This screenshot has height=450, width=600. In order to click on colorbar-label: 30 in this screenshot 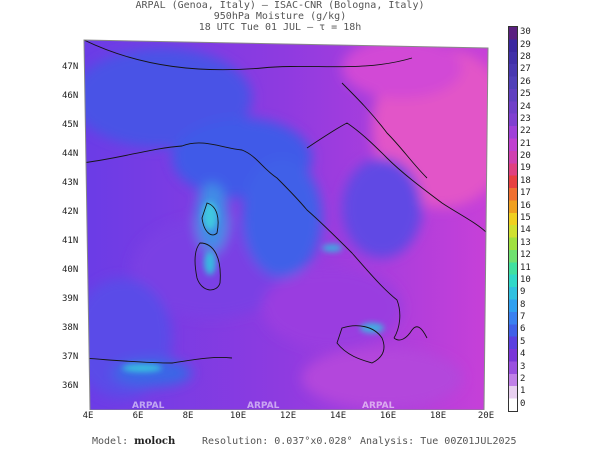, I will do `click(525, 32)`.